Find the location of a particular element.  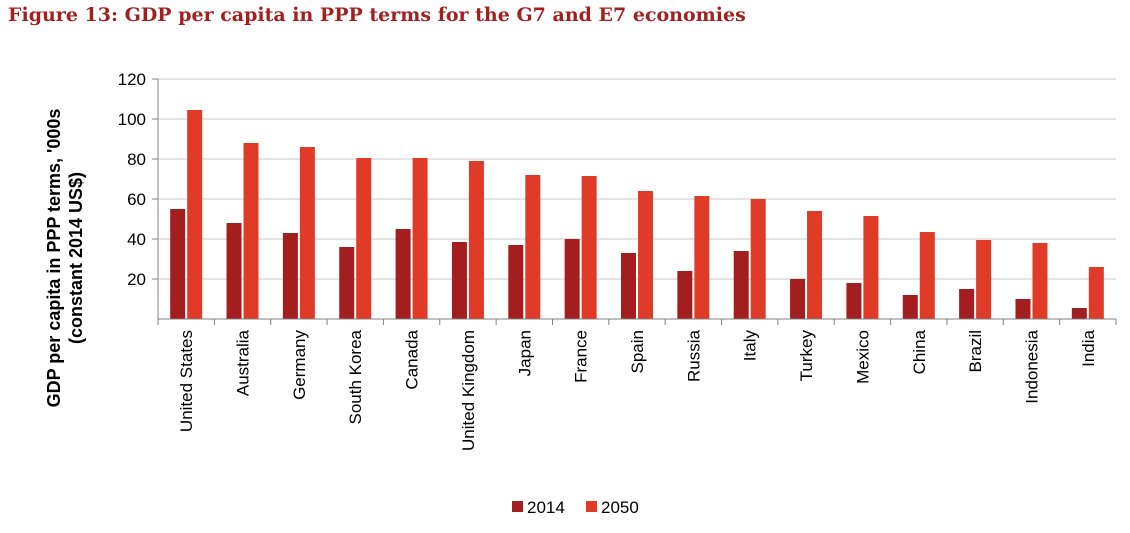

bar-2014-canada is located at coordinates (403, 274).